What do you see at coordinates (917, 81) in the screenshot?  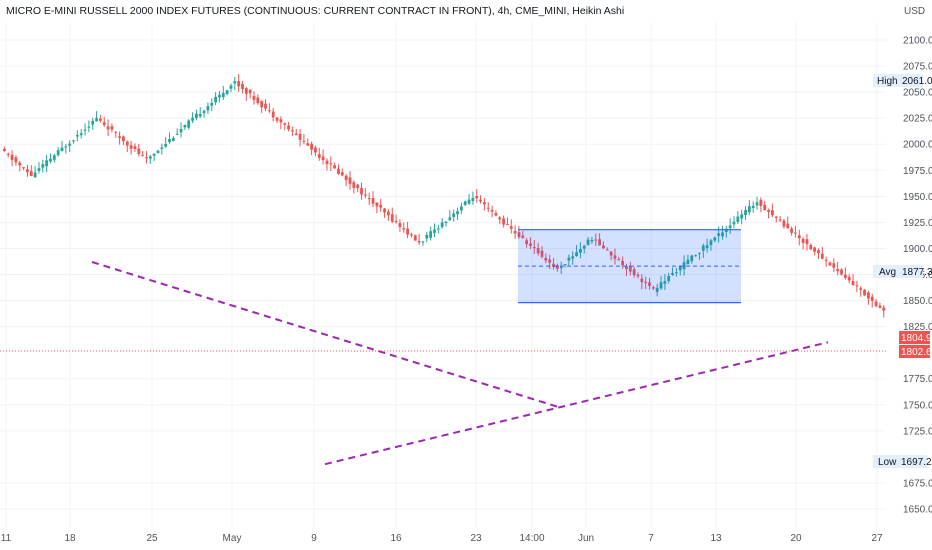 I see `high-value: 2061.0` at bounding box center [917, 81].